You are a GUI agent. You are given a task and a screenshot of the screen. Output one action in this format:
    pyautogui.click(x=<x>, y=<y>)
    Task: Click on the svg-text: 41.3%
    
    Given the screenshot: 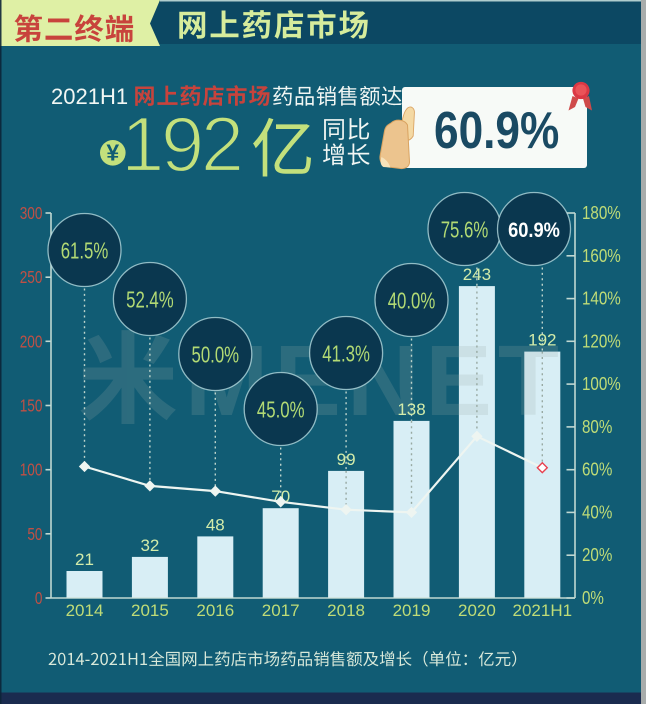 What is the action you would take?
    pyautogui.click(x=346, y=354)
    